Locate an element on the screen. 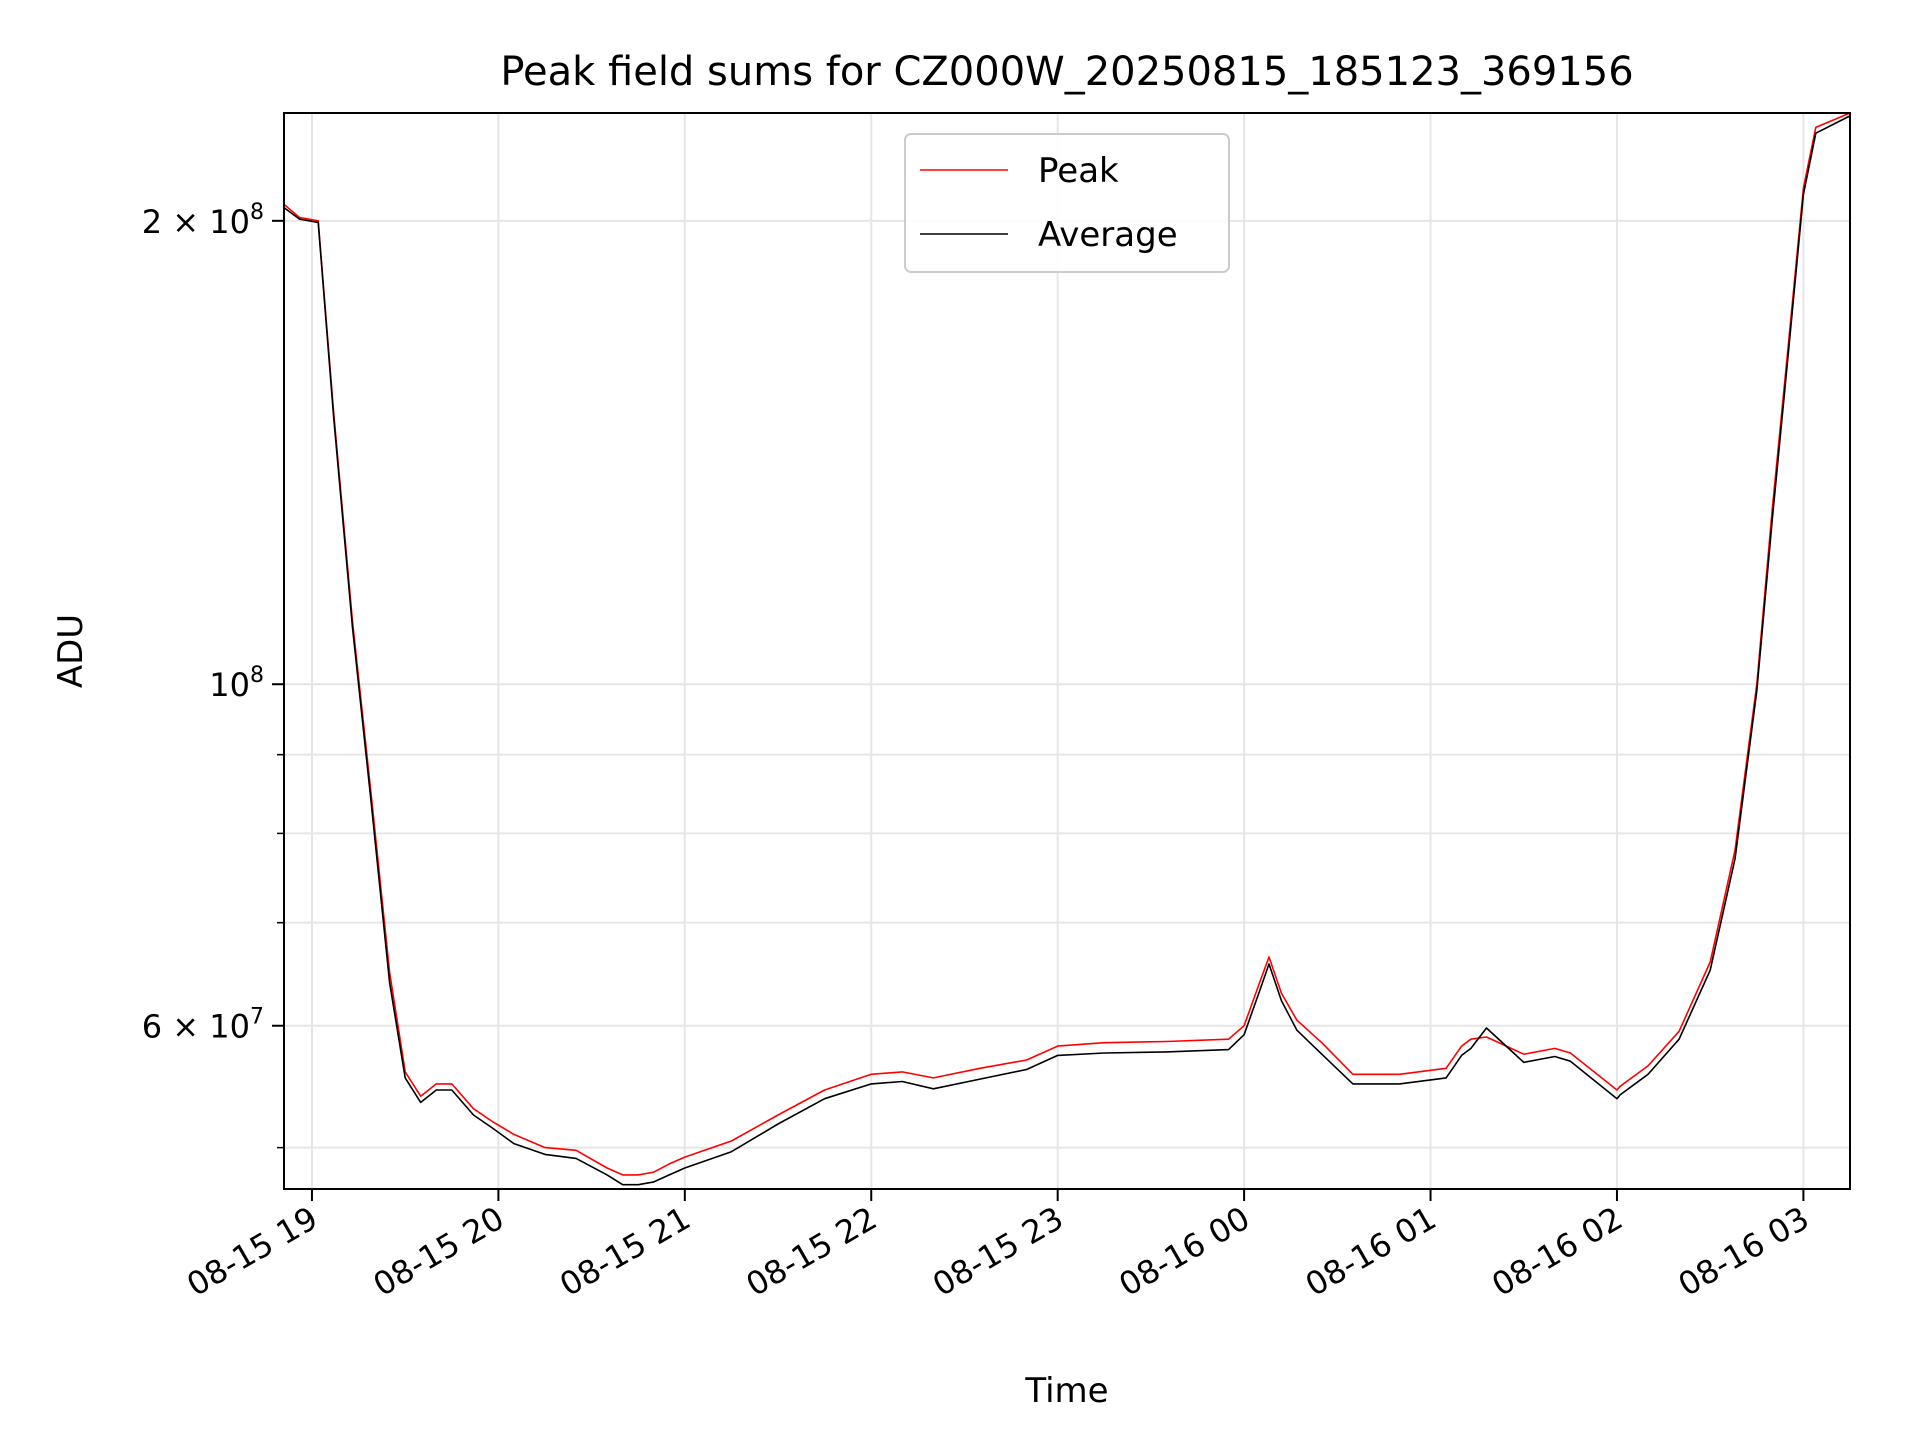 Image resolution: width=1920 pixels, height=1440 pixels. legend-label-peak: Peak is located at coordinates (1078, 171).